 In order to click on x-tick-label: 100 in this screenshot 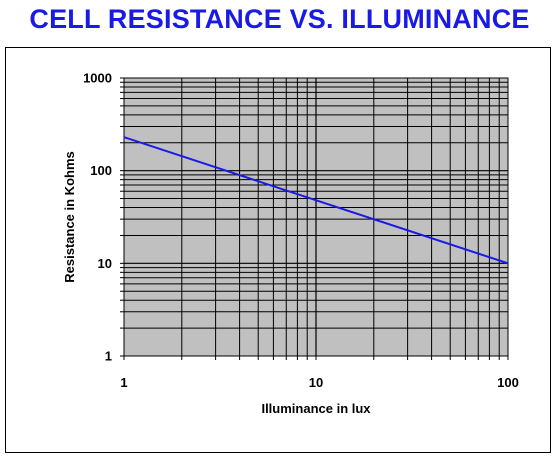, I will do `click(508, 382)`.